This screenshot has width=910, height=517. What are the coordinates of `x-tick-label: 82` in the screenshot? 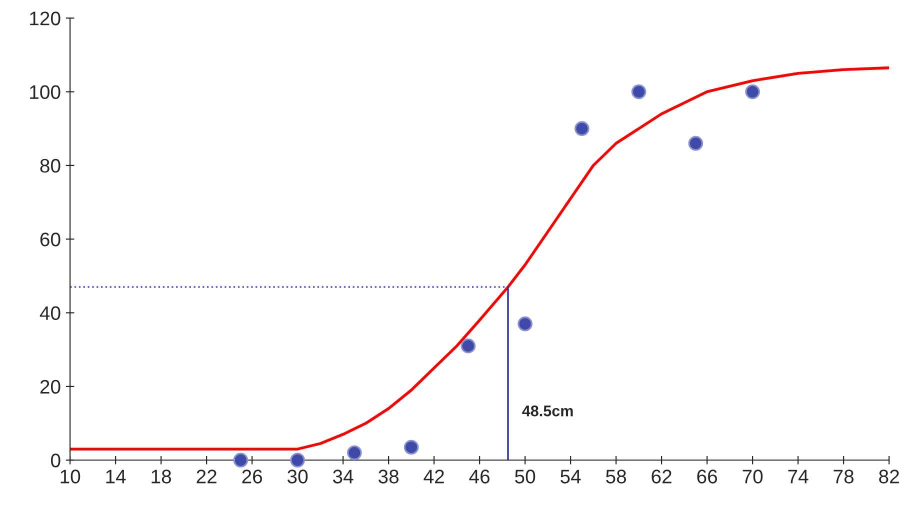 It's located at (889, 477).